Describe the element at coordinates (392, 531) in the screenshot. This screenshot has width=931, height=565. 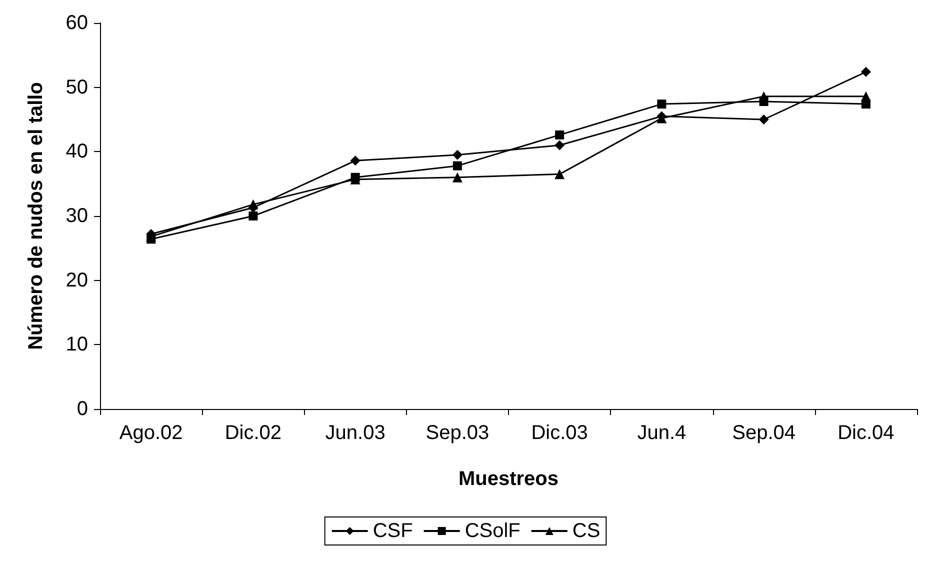
I see `legend-label: CSF` at that location.